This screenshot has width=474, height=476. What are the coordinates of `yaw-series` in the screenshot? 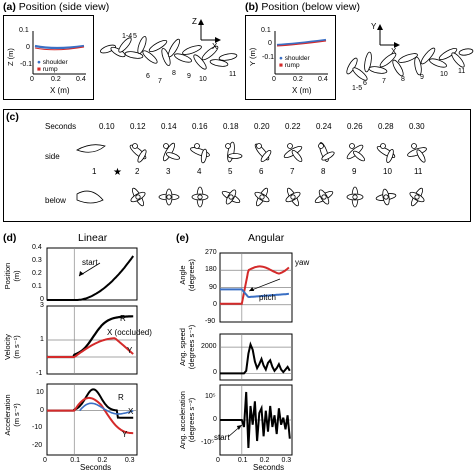 It's located at (255, 285).